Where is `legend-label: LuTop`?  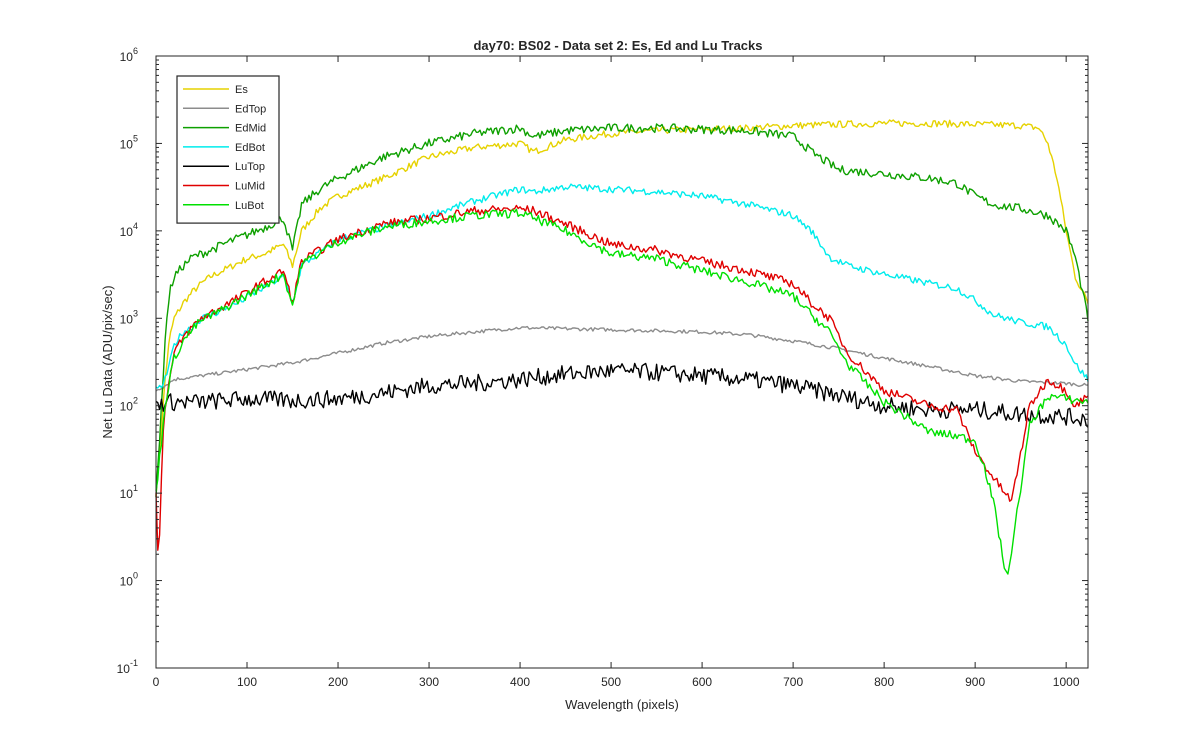 legend-label: LuTop is located at coordinates (250, 167).